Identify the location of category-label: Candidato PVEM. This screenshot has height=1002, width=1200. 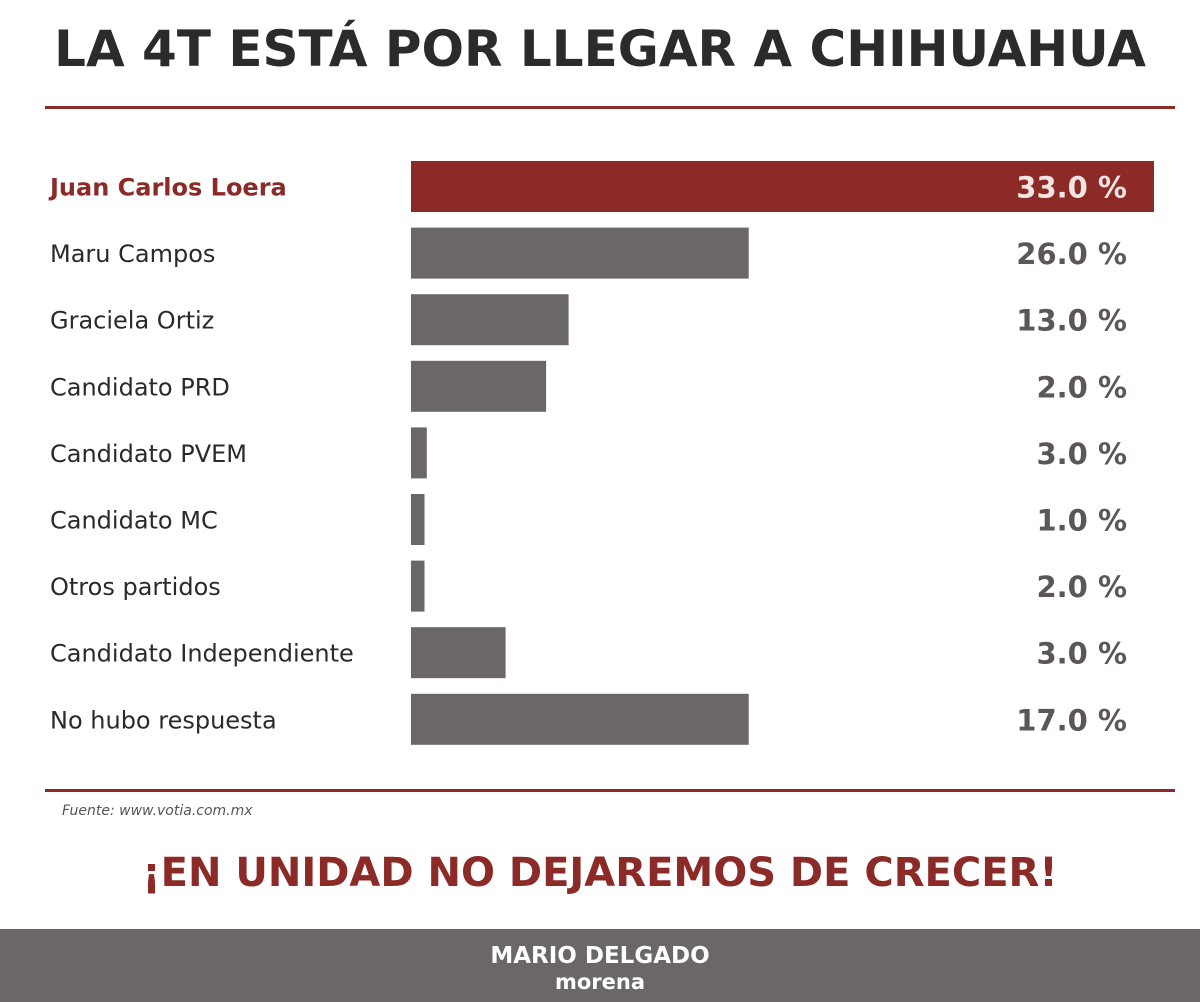
(148, 454).